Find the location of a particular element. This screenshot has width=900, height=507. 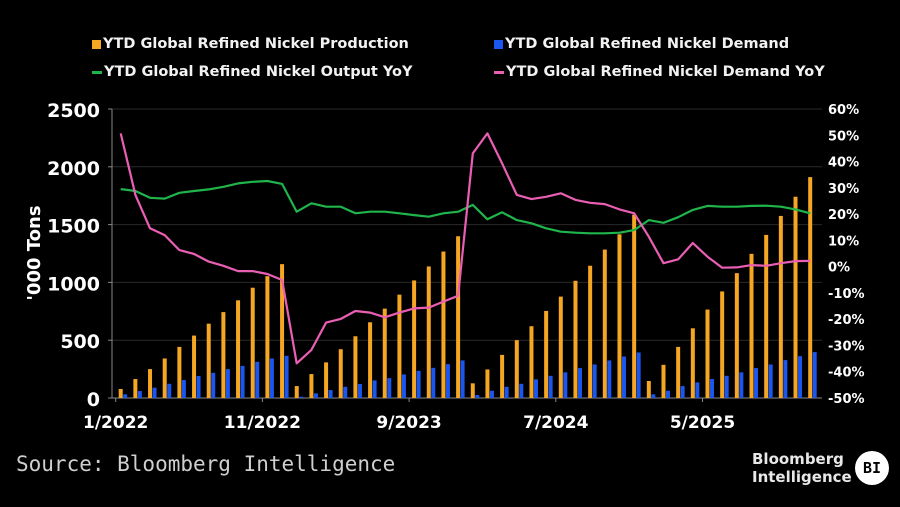

output-yoy-line is located at coordinates (465, 207).